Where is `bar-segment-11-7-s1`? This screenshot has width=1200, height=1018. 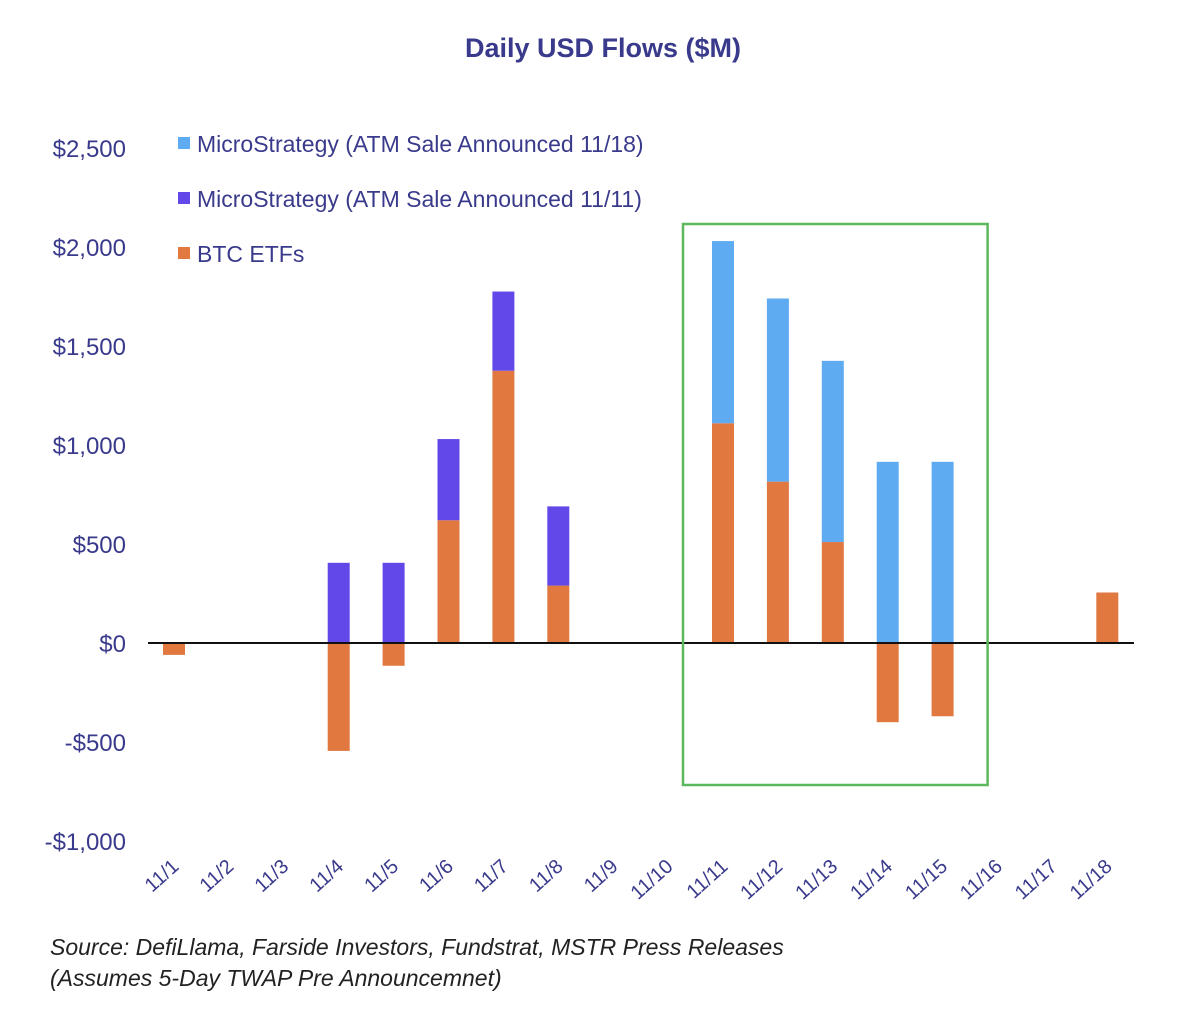
bar-segment-11-7-s1 is located at coordinates (503, 331).